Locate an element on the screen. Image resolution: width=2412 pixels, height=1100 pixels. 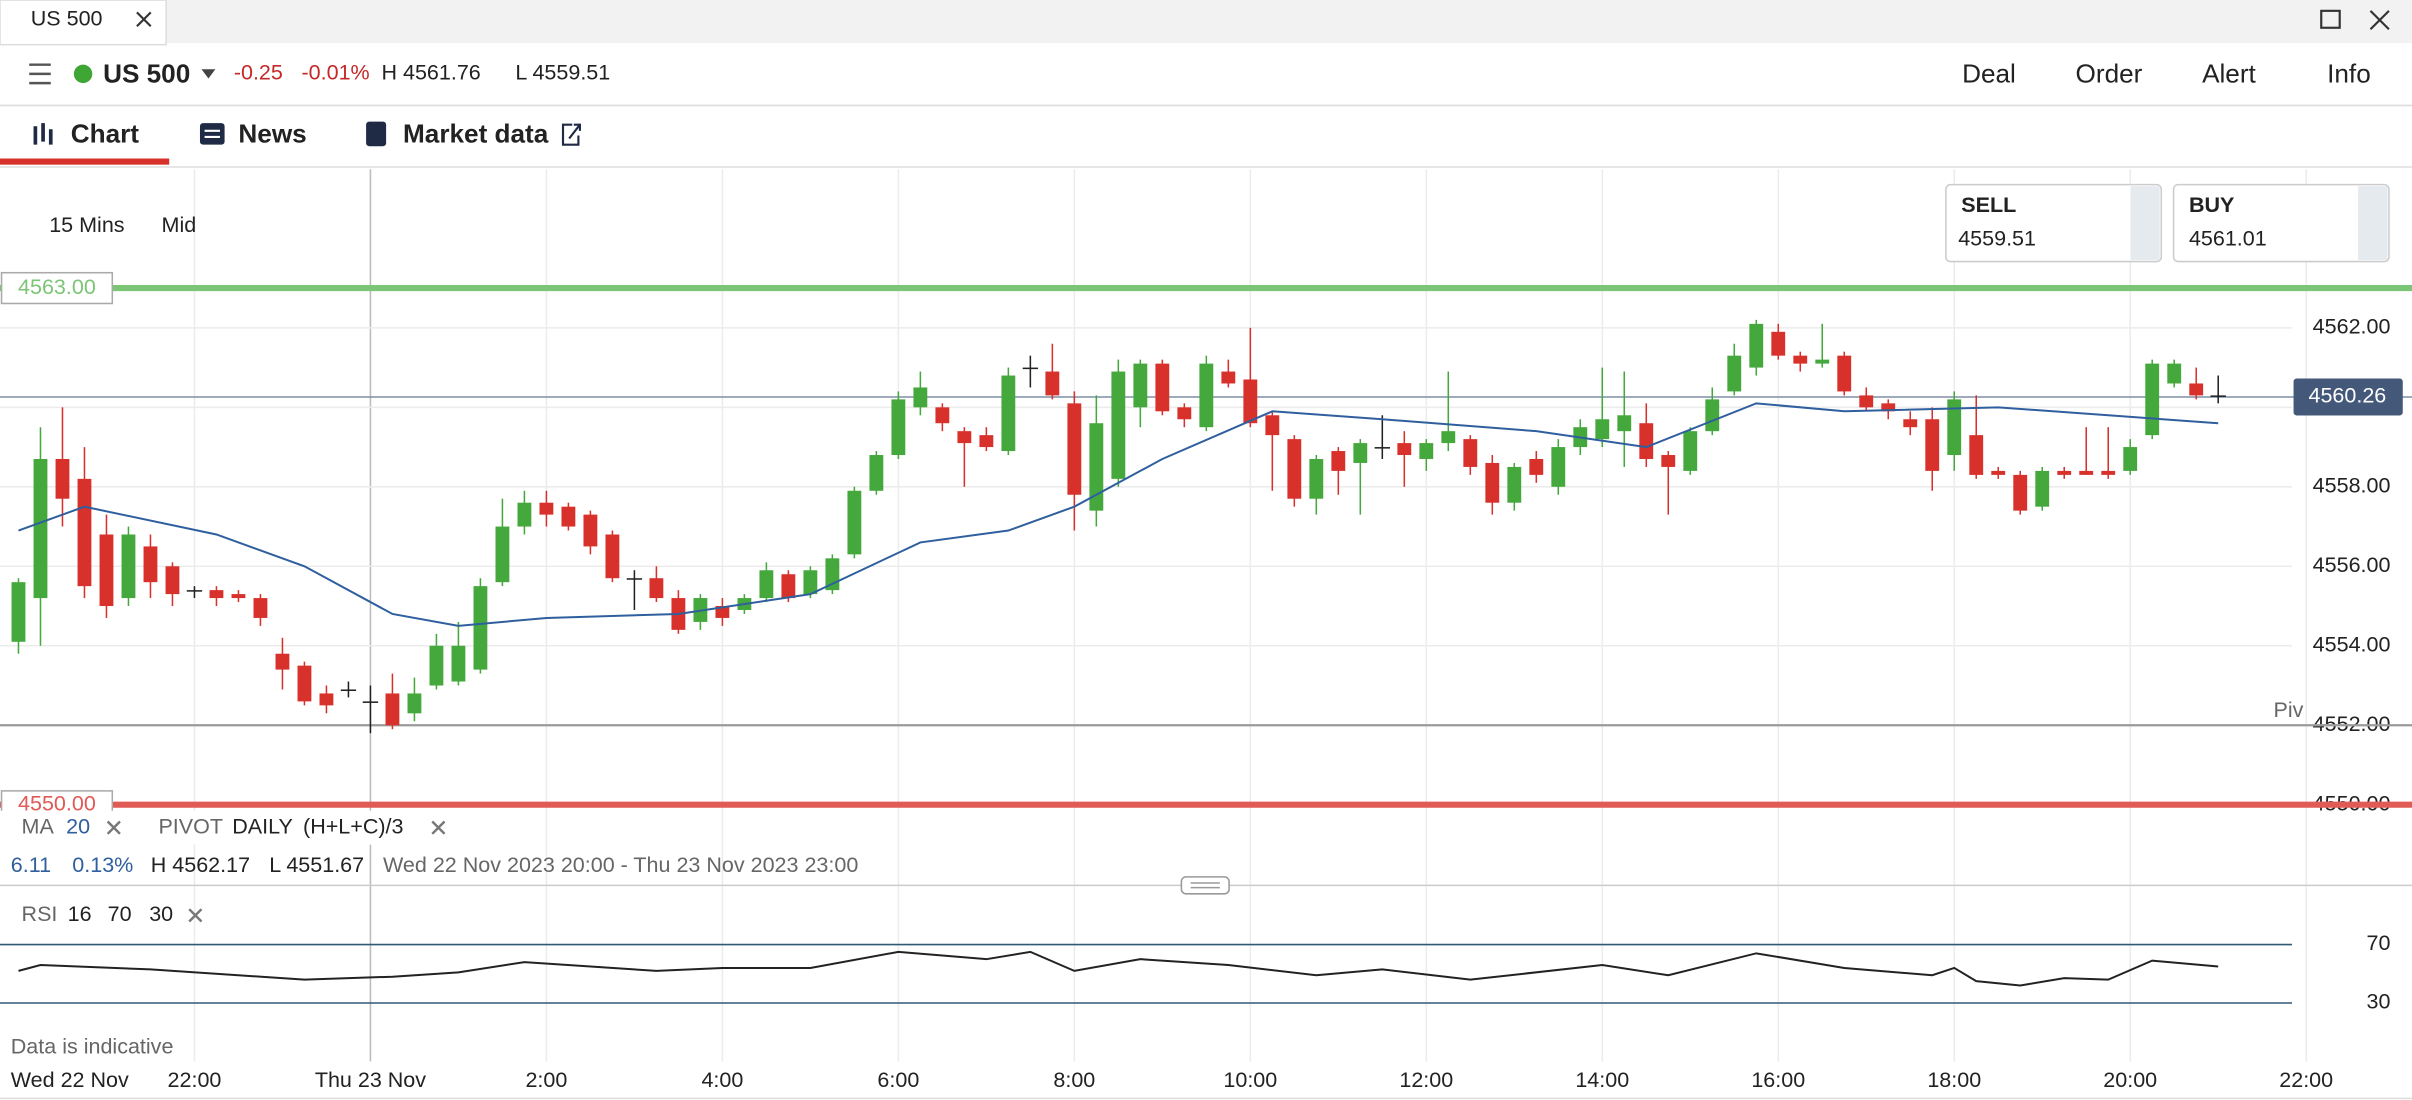
x-tick-label: 16:00 is located at coordinates (1778, 1080).